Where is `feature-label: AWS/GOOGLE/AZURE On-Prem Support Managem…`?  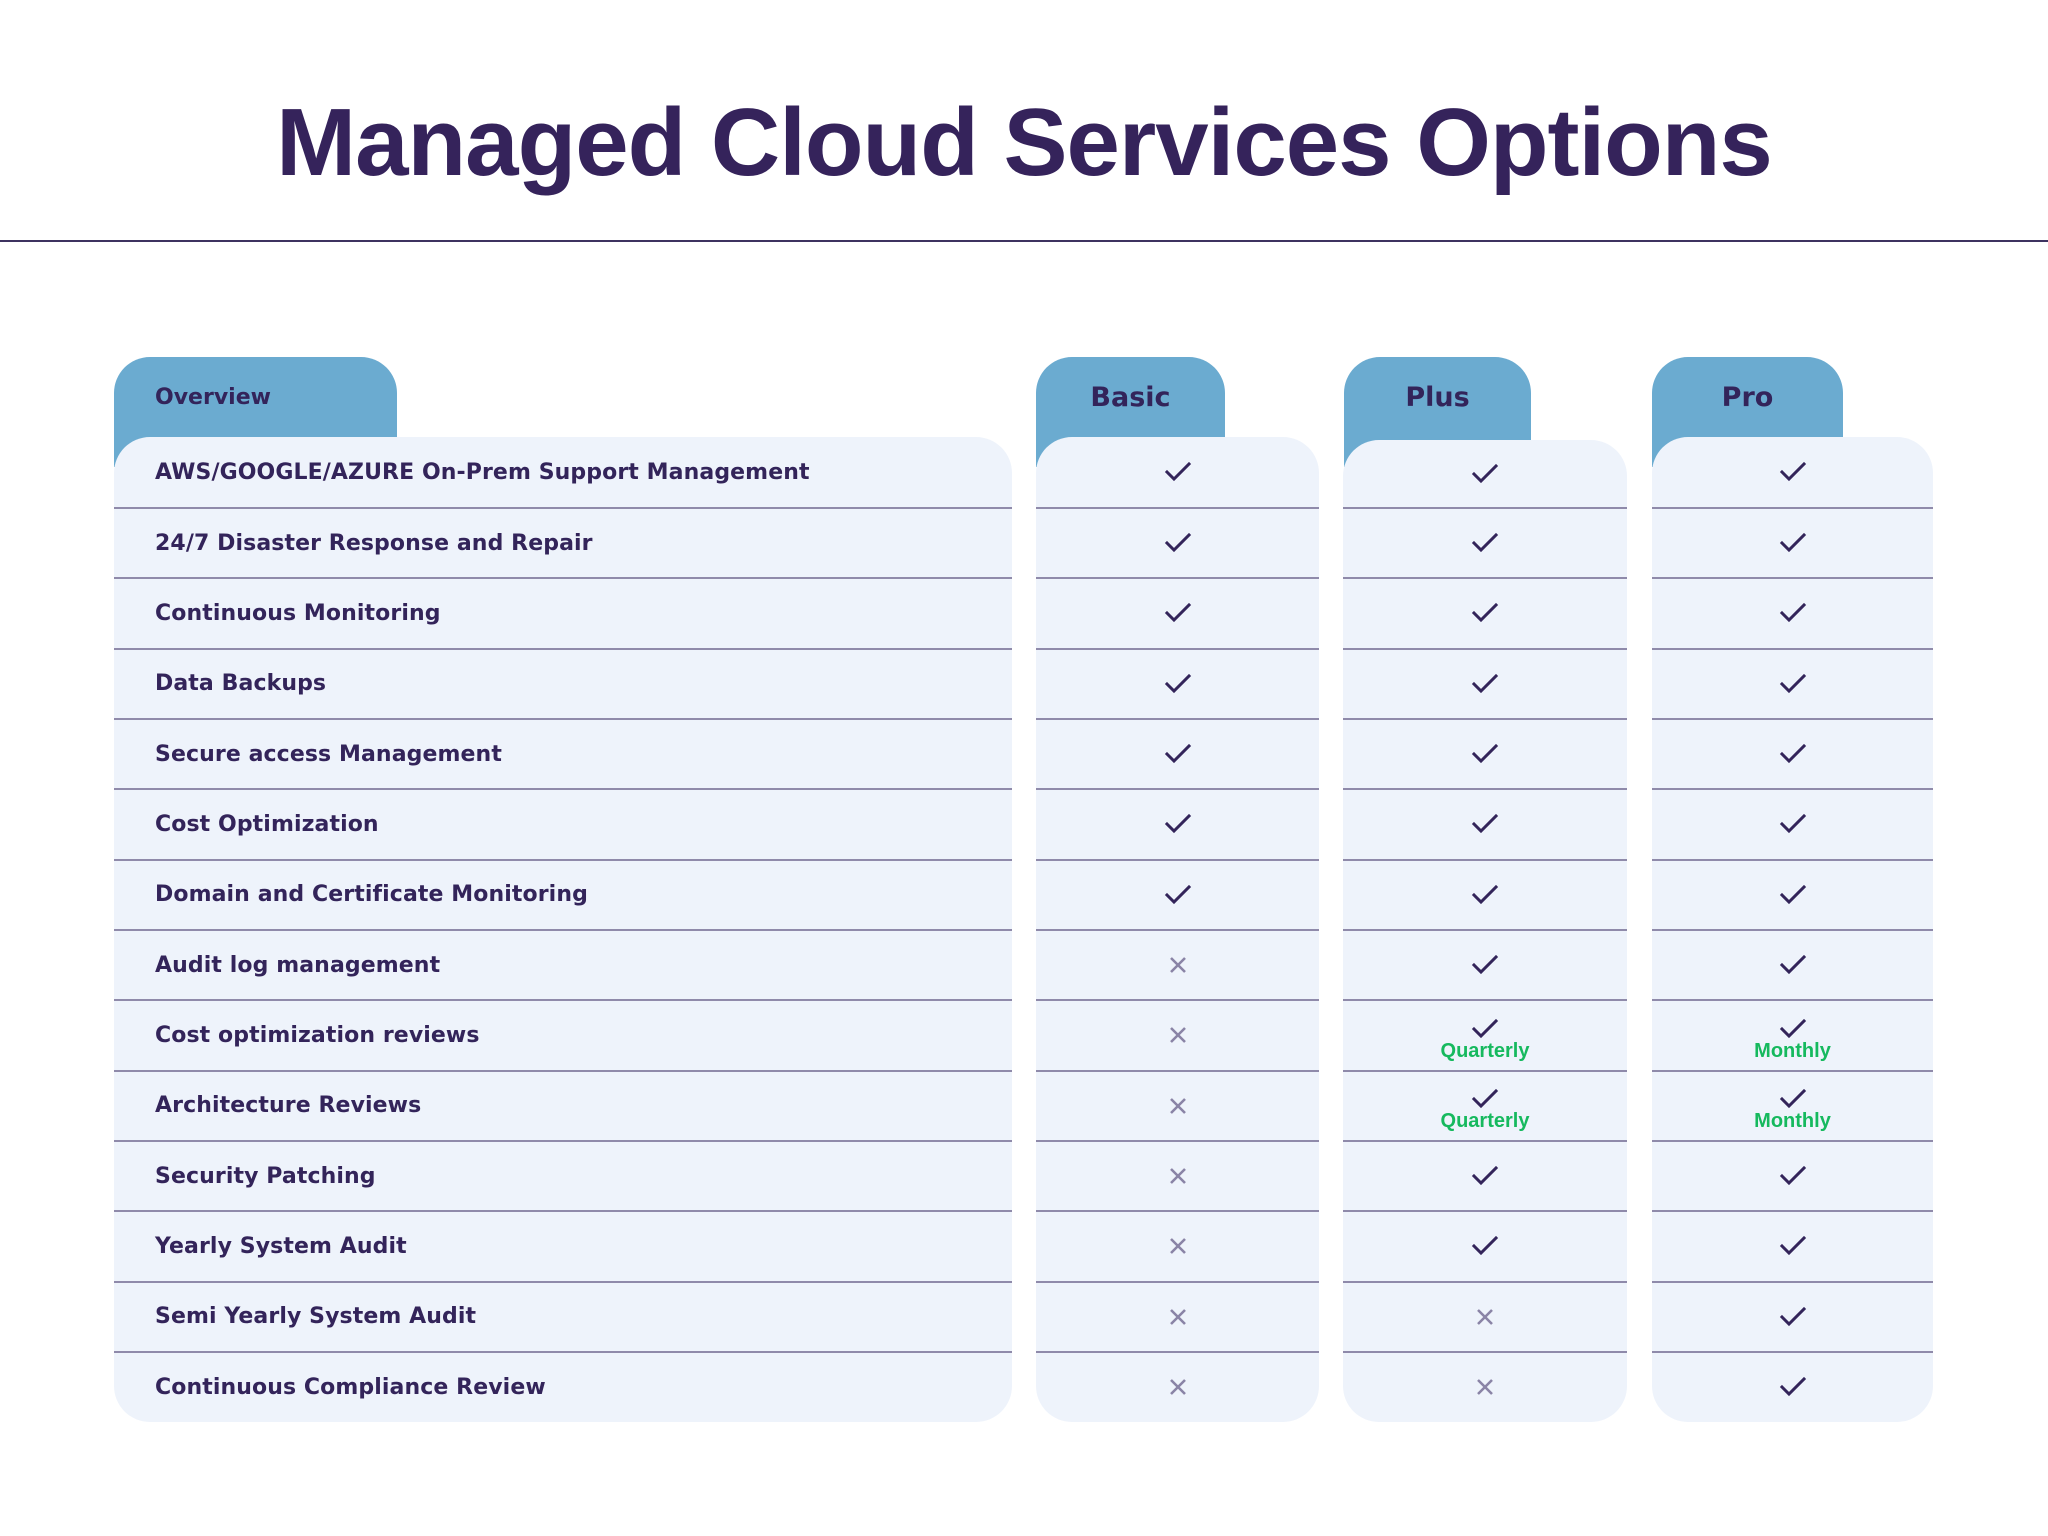
feature-label: AWS/GOOGLE/AZURE On-Prem Support Managem… is located at coordinates (482, 472).